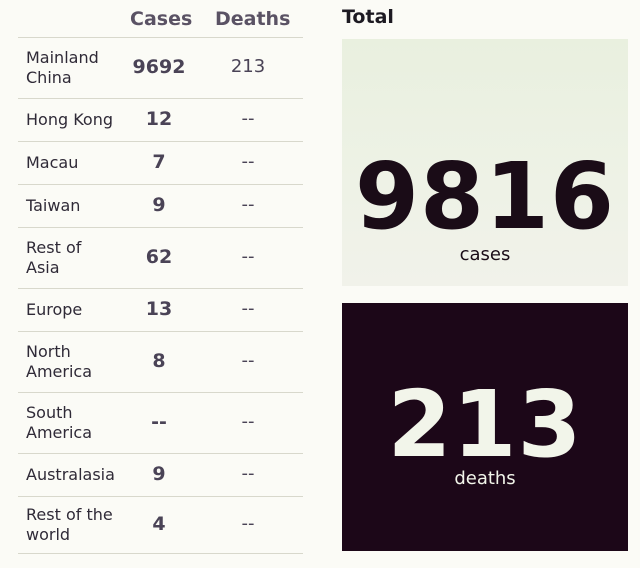 The height and width of the screenshot is (568, 640). I want to click on region-name-line: Europe, so click(54, 309).